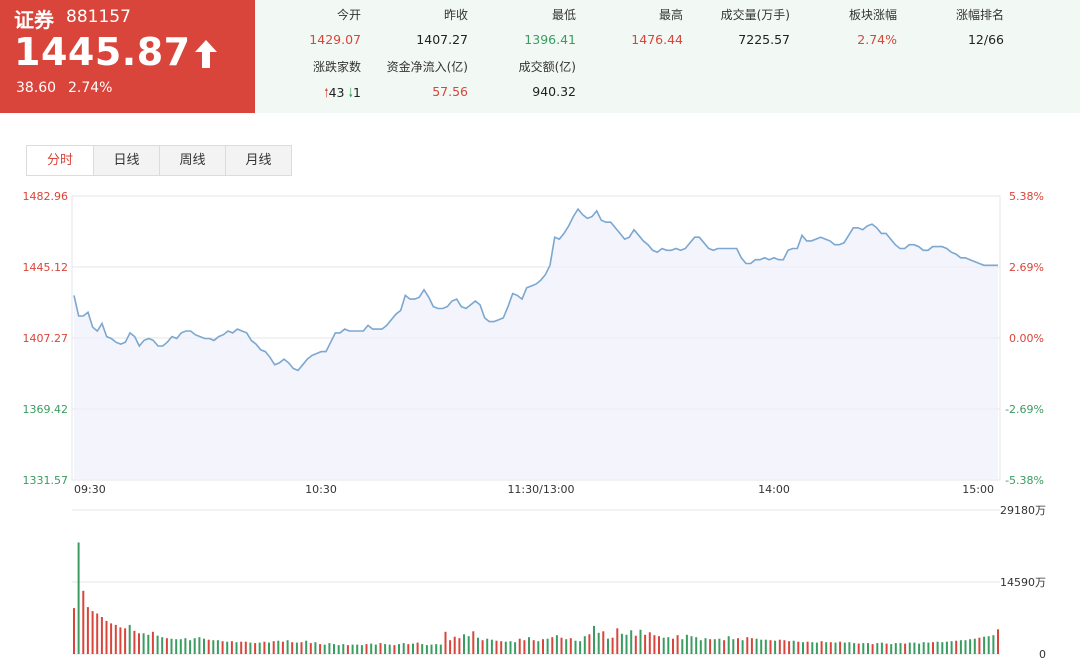  Describe the element at coordinates (258, 160) in the screenshot. I see `tab-monthly: 月线` at that location.